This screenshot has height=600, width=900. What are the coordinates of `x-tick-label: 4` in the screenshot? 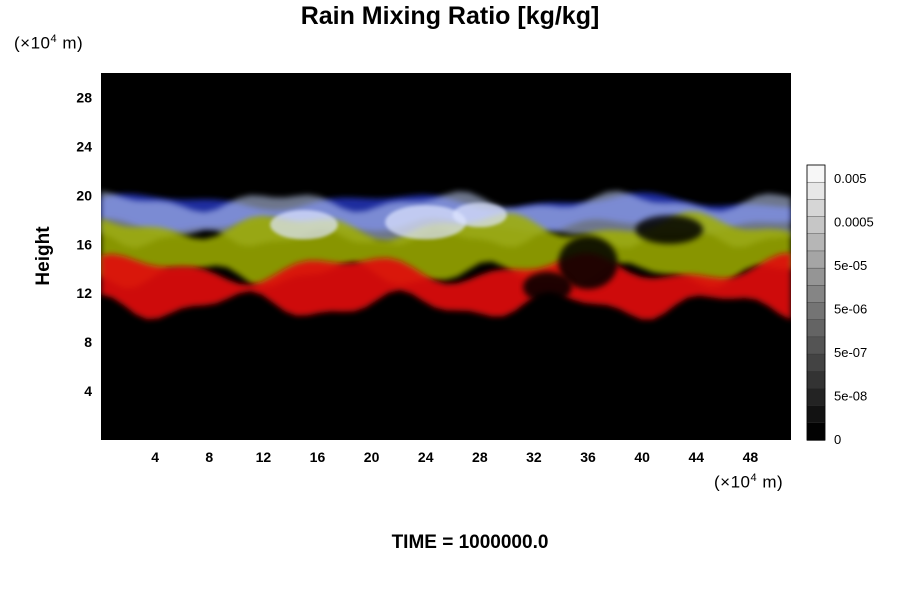 It's located at (155, 457).